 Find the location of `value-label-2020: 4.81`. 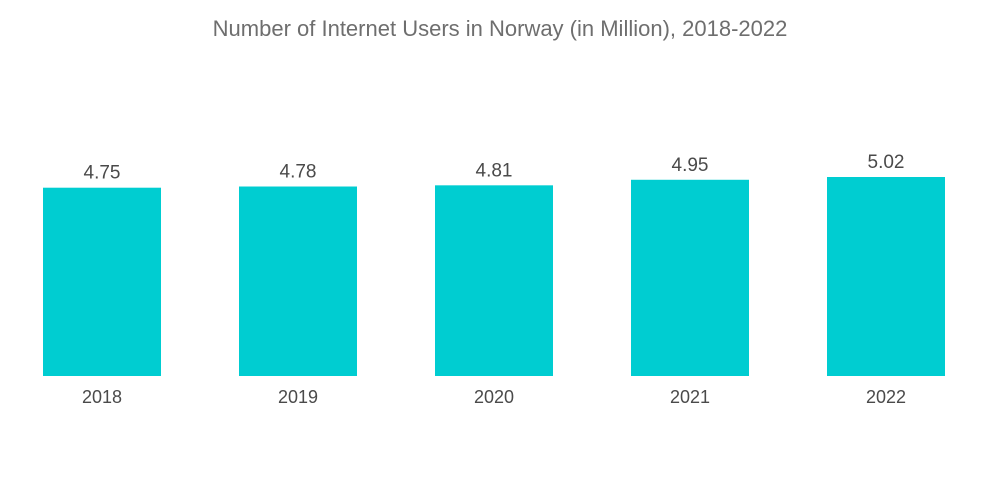

value-label-2020: 4.81 is located at coordinates (494, 170).